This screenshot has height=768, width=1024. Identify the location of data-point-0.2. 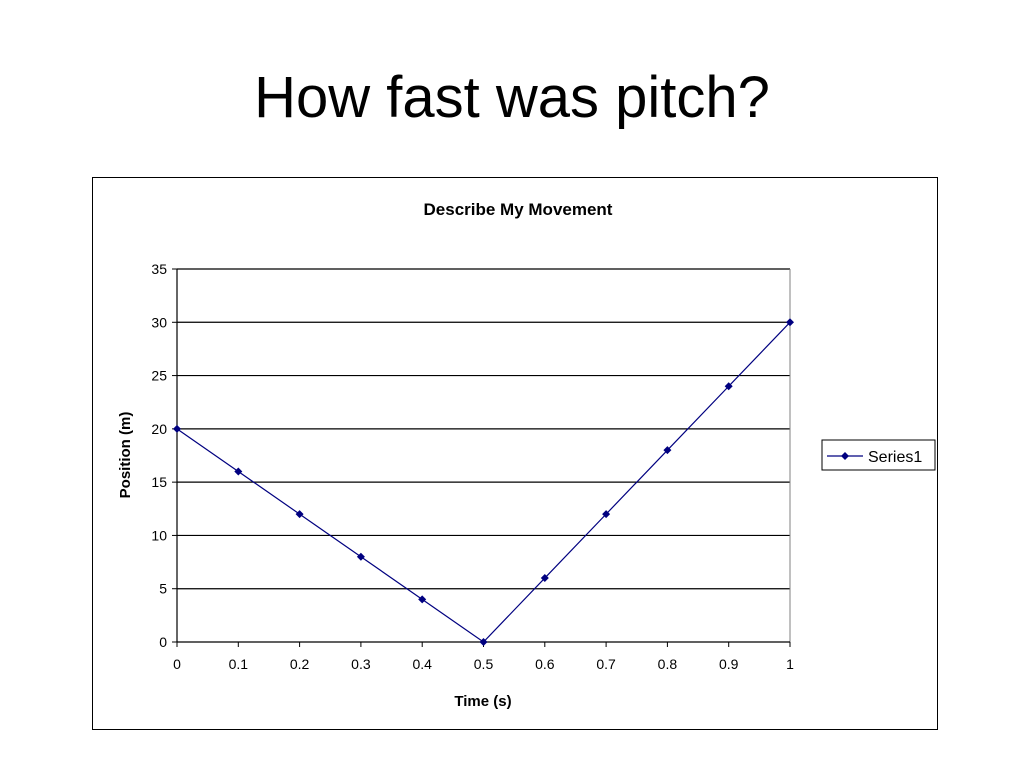
(299, 514).